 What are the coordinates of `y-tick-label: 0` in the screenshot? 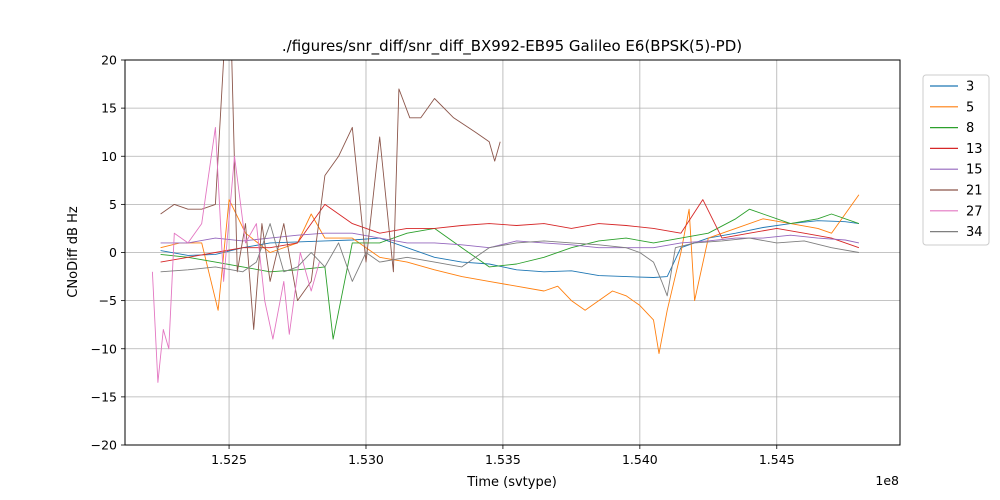 It's located at (113, 252).